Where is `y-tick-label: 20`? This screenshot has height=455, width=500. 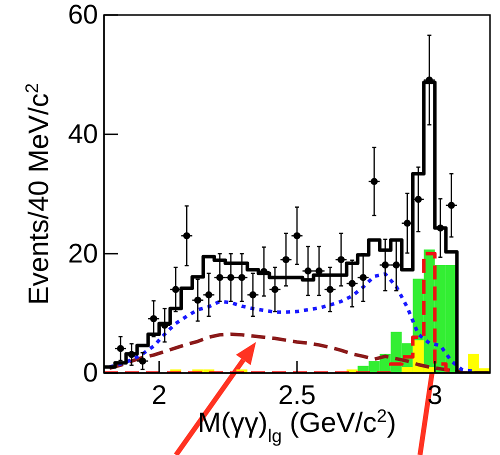
y-tick-label: 20 is located at coordinates (83, 253).